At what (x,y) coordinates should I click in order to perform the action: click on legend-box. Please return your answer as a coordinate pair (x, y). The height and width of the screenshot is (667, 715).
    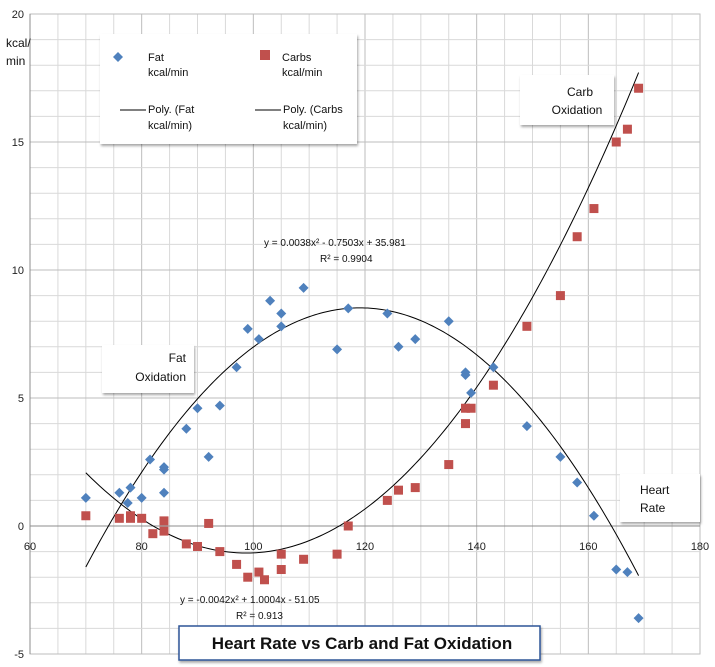
    Looking at the image, I should click on (228, 89).